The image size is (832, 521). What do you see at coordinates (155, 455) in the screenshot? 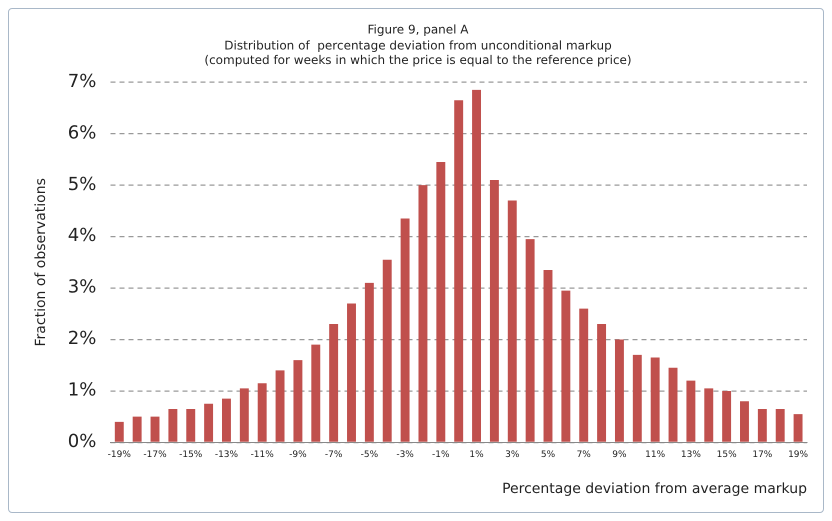
I see `x-tick-label: -17%` at bounding box center [155, 455].